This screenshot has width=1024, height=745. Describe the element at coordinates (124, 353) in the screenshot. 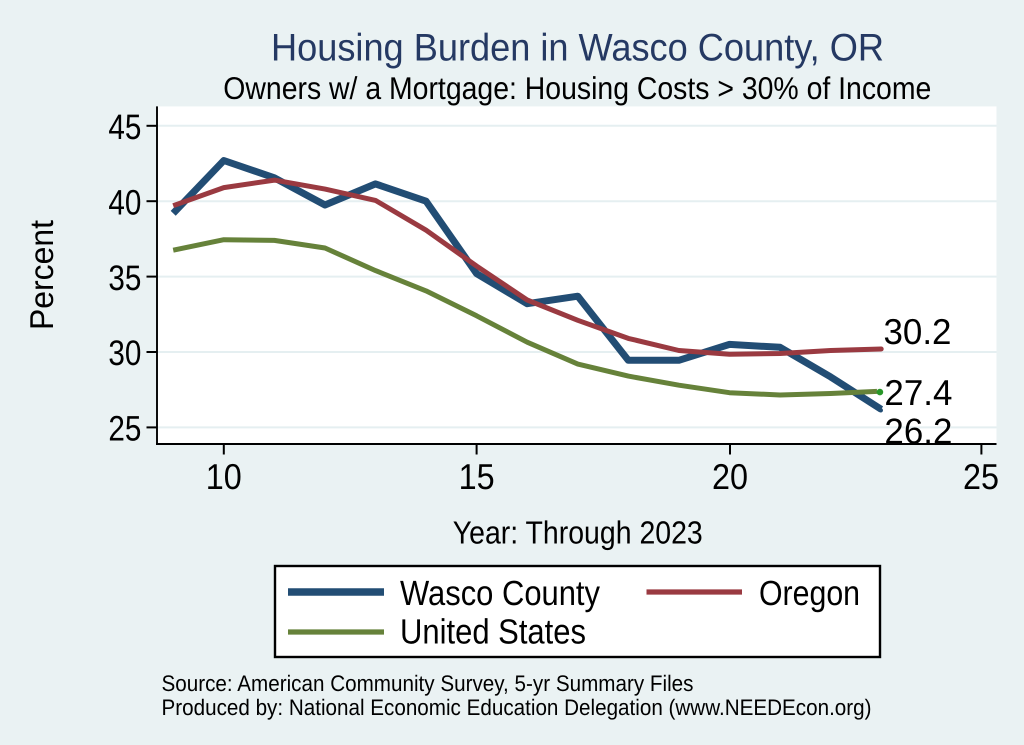

I see `svg-text: 30` at that location.